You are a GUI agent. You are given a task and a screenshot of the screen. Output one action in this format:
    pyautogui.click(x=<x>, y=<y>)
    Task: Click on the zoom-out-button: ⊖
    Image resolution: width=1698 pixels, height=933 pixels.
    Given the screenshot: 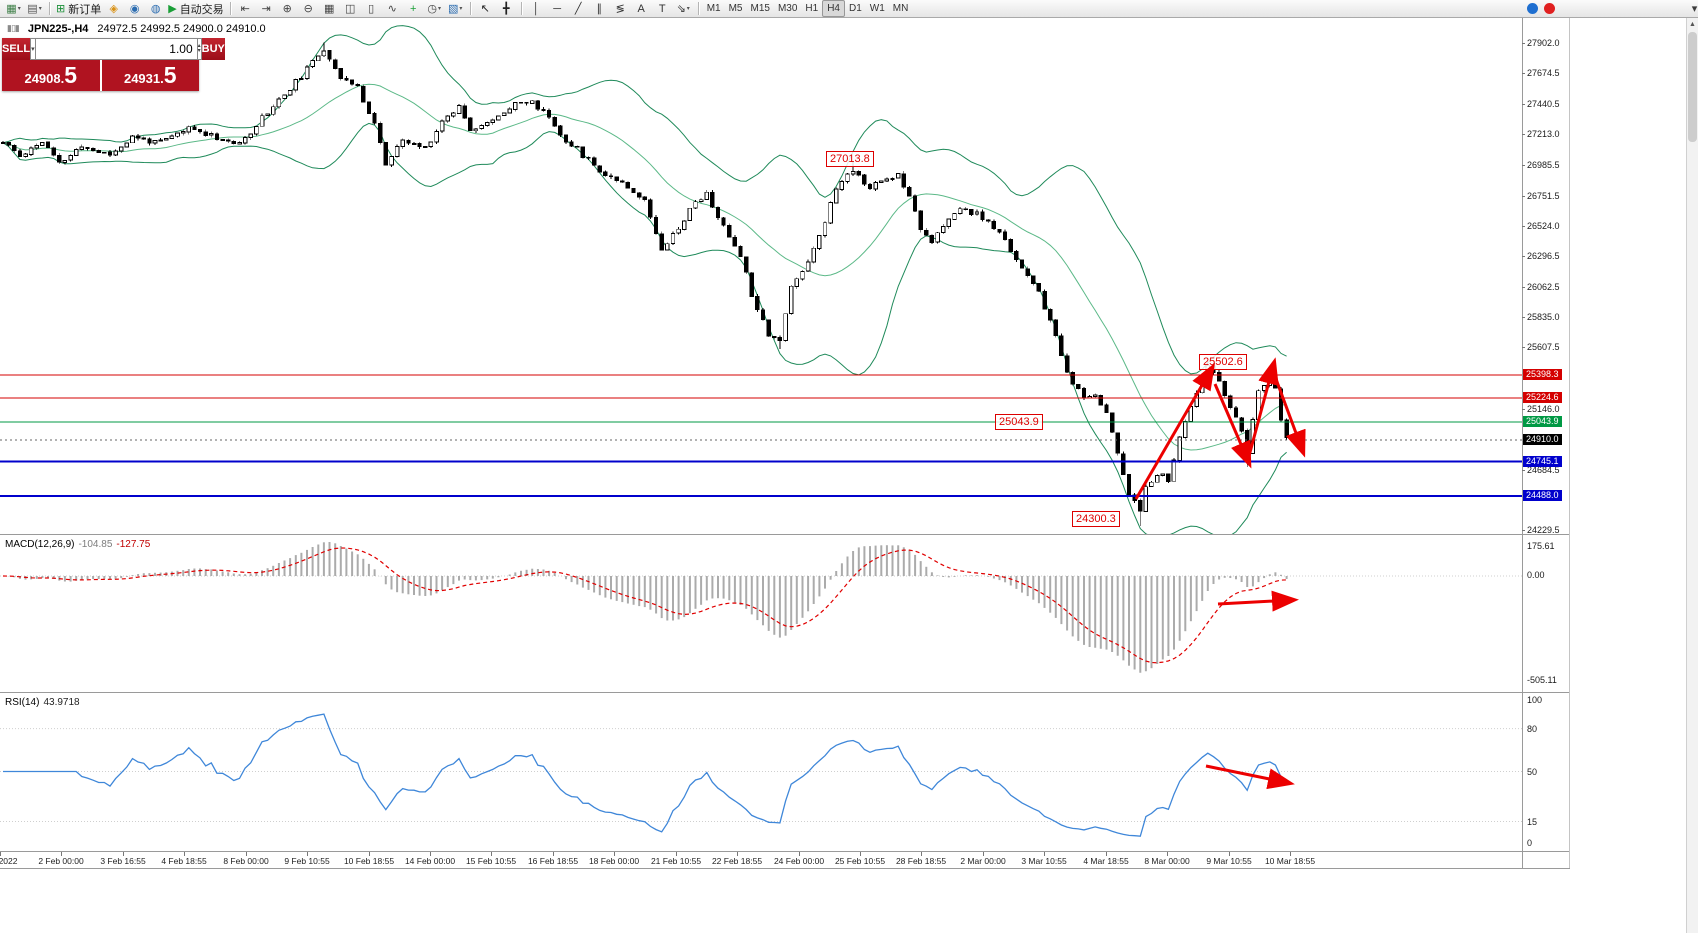 What is the action you would take?
    pyautogui.click(x=308, y=9)
    